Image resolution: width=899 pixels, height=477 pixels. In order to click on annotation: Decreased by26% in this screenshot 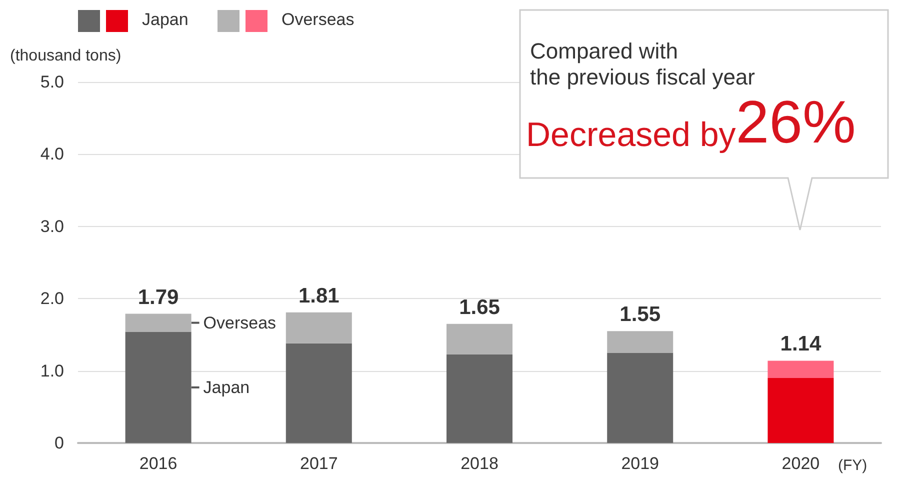, I will do `click(691, 122)`.